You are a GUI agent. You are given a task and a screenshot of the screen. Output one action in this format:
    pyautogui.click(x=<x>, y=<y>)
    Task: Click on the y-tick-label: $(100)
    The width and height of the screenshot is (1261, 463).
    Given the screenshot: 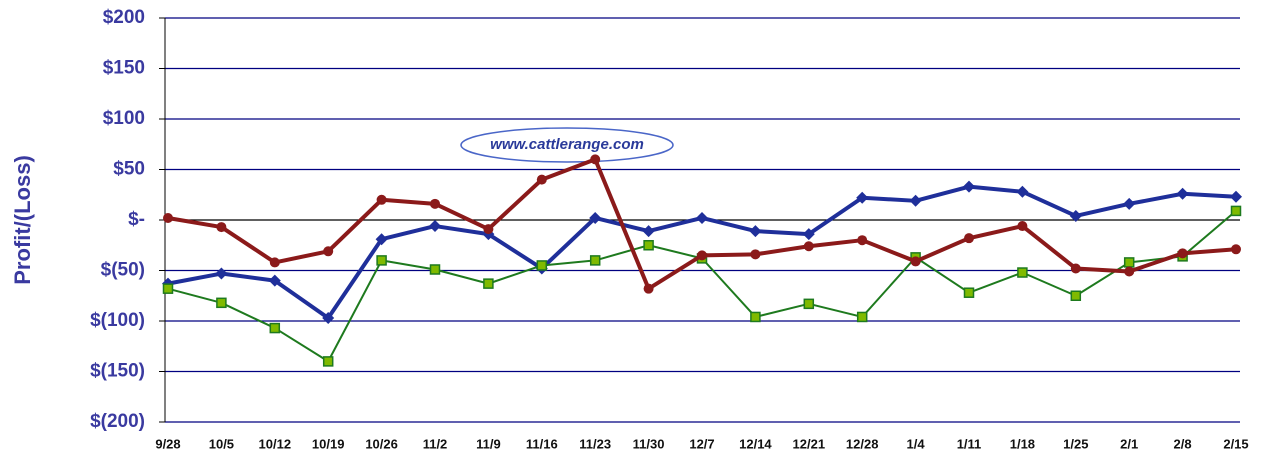 What is the action you would take?
    pyautogui.click(x=117, y=320)
    